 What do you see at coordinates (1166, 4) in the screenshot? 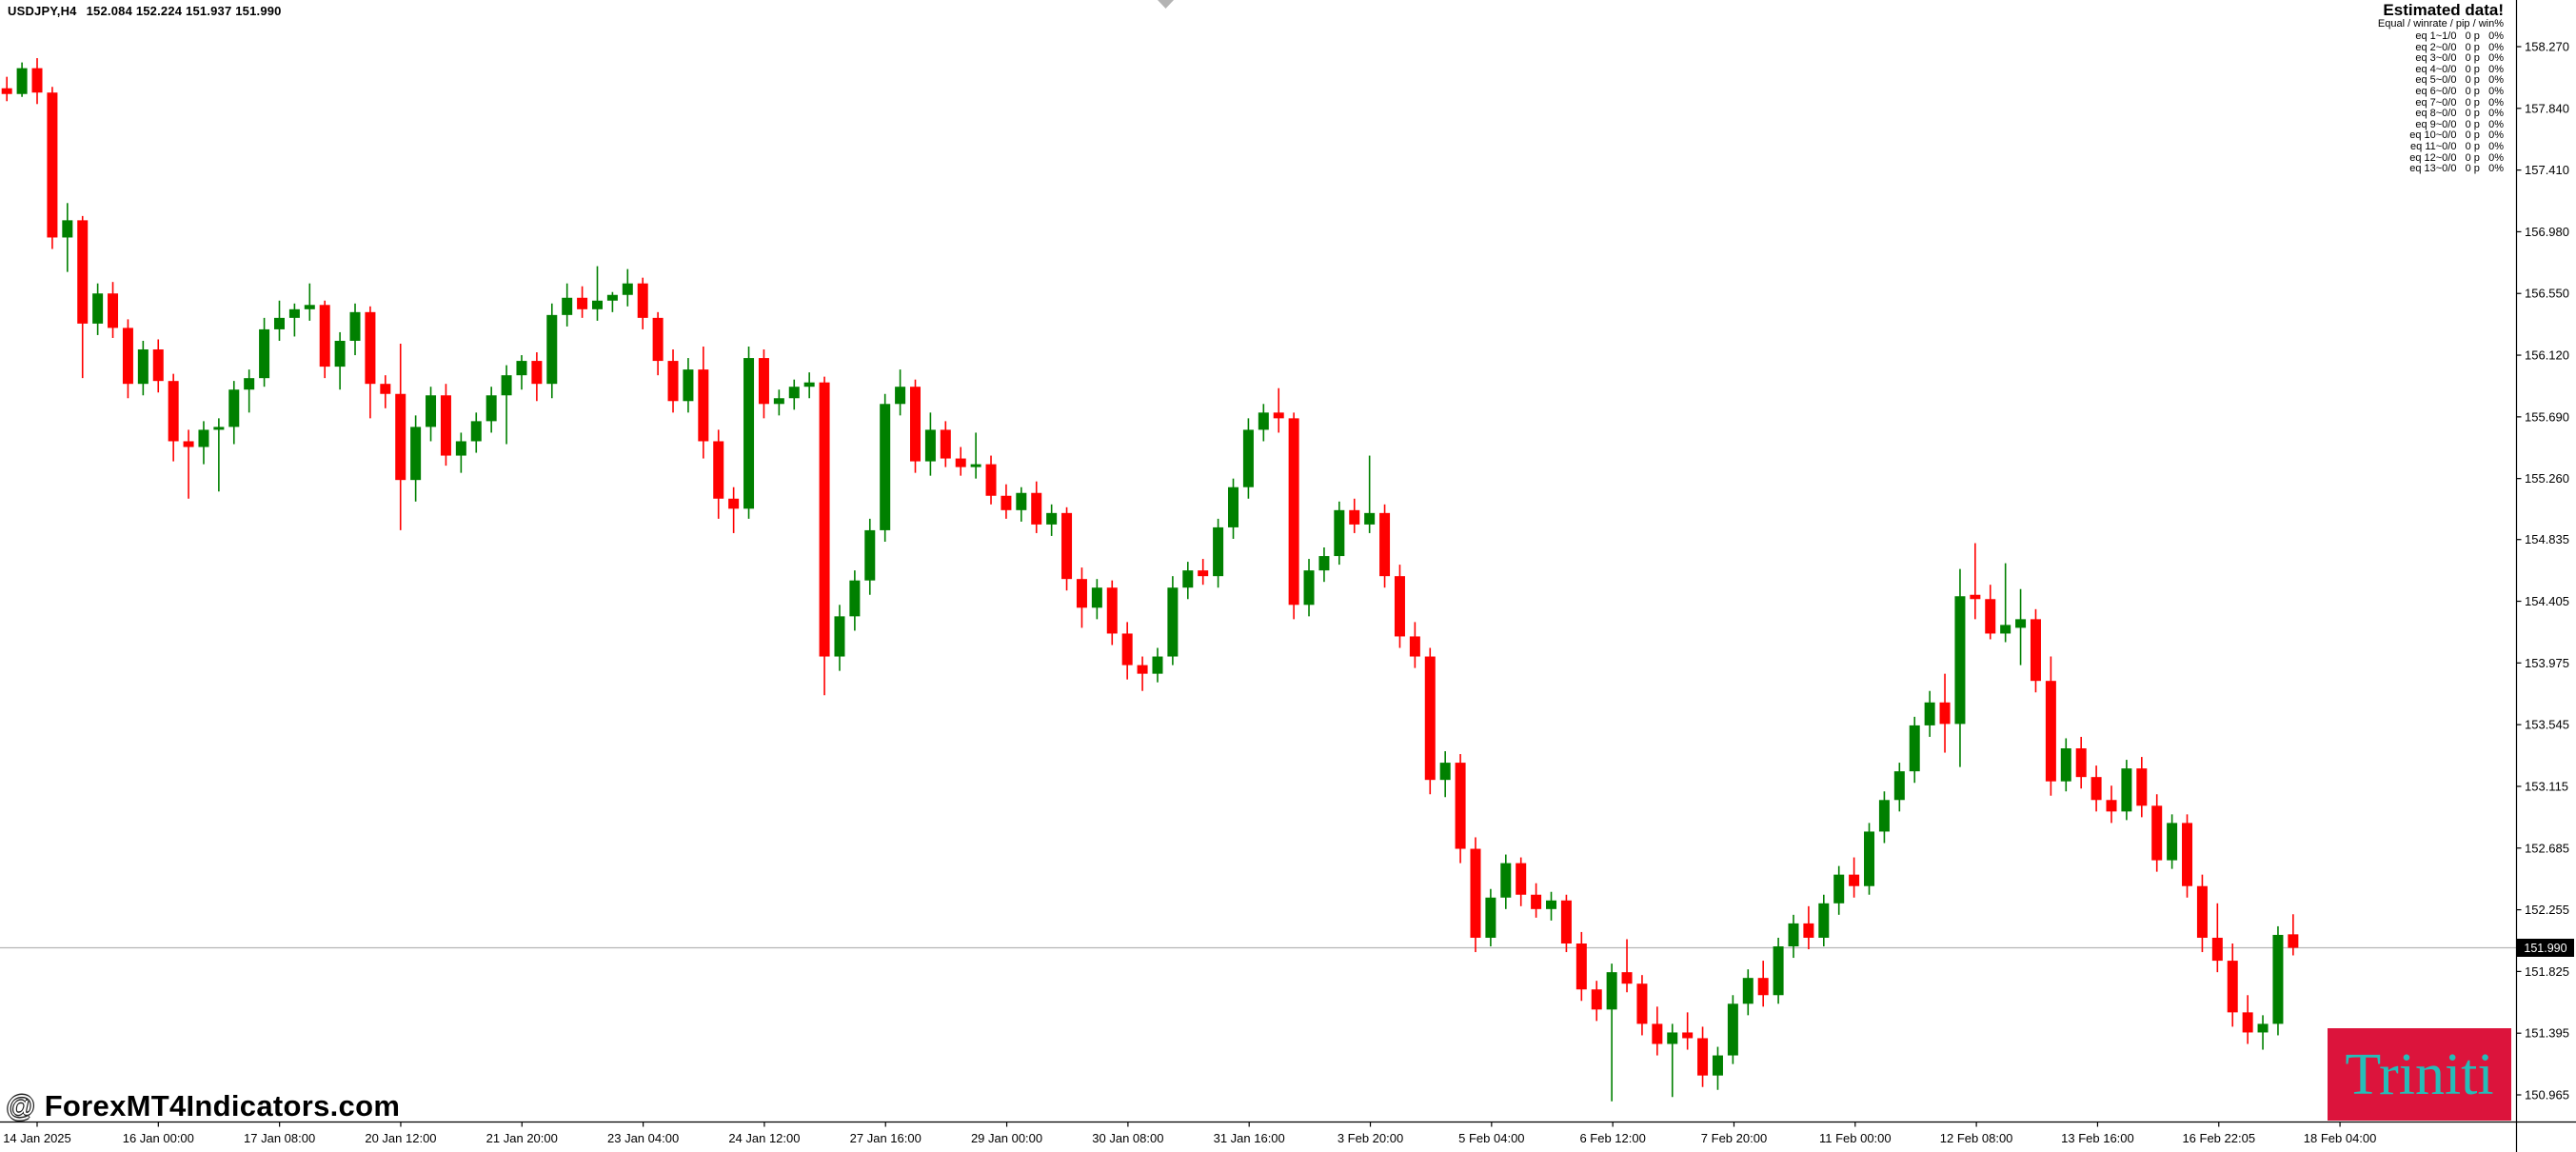
I see `shift-marker-icon` at bounding box center [1166, 4].